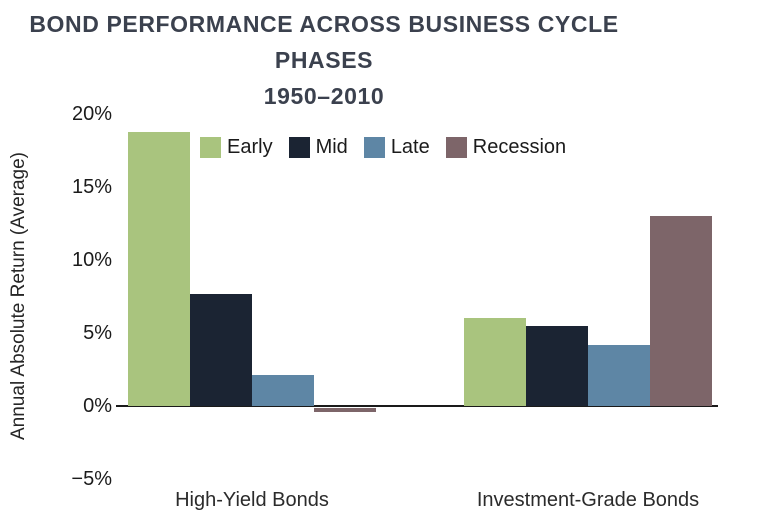 Image resolution: width=758 pixels, height=524 pixels. What do you see at coordinates (91, 479) in the screenshot?
I see `y-tick-−5%: −5%` at bounding box center [91, 479].